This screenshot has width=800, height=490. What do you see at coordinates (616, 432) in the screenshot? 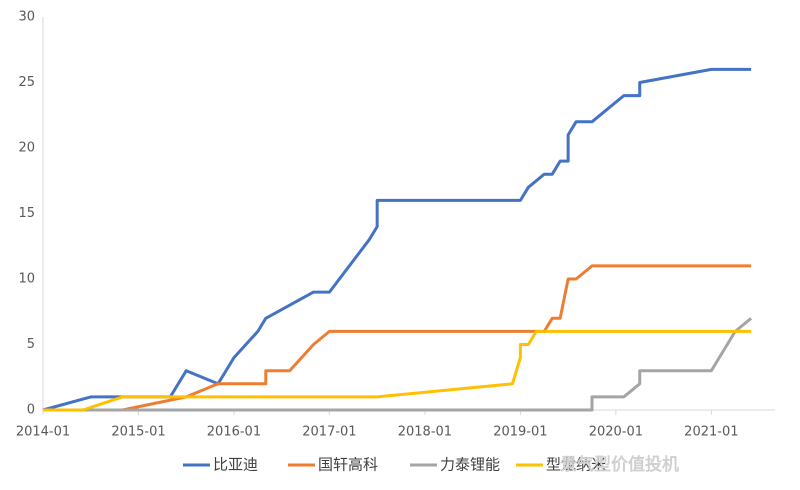
I see `x-tick-label: 2020-01` at bounding box center [616, 432].